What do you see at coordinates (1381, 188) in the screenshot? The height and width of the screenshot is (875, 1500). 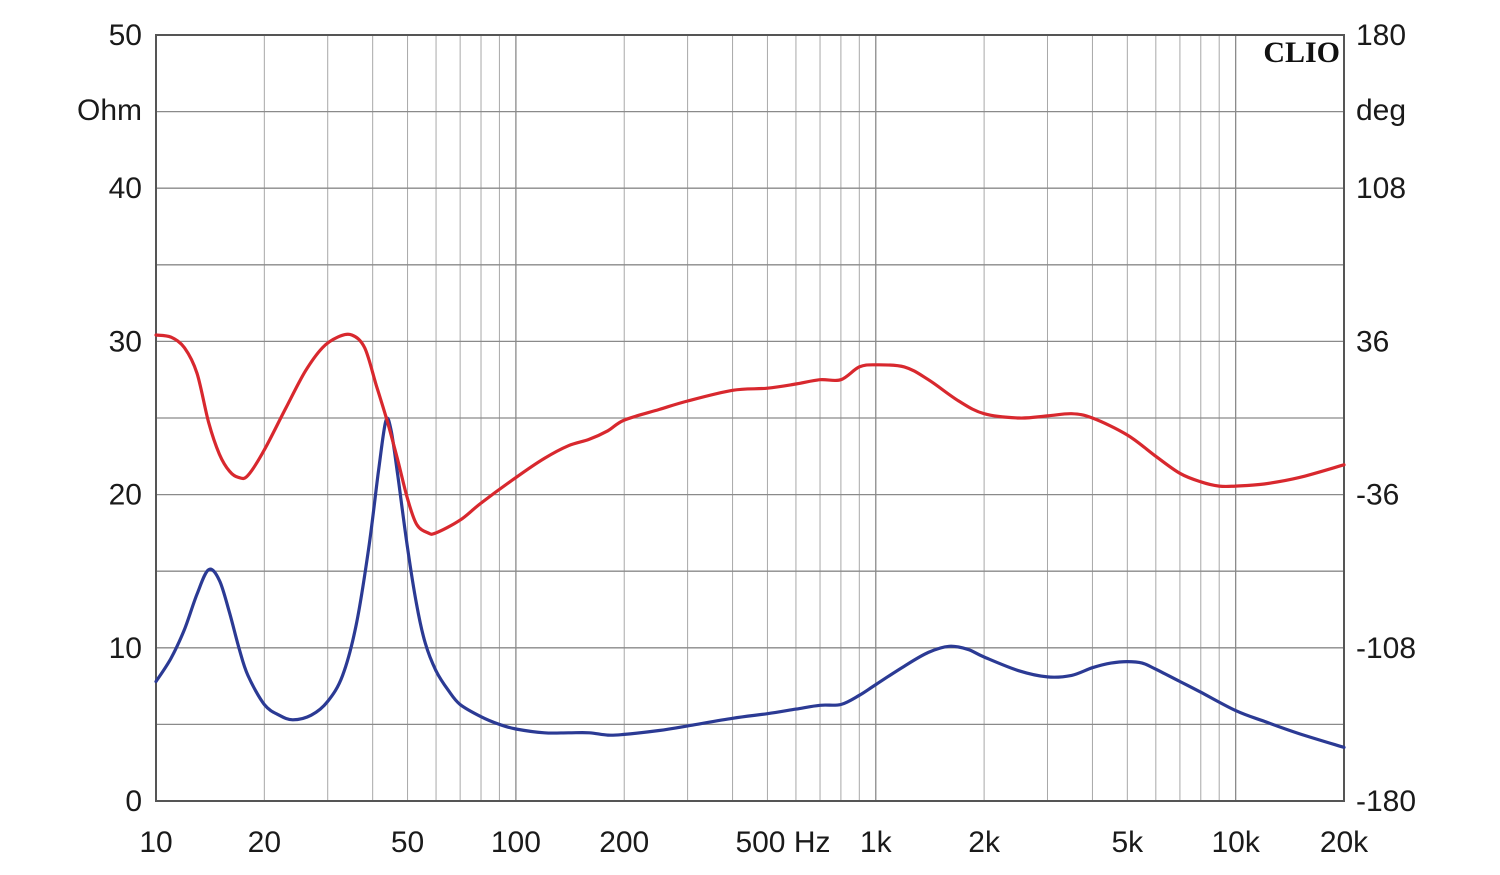 I see `right-tick-label: 108` at bounding box center [1381, 188].